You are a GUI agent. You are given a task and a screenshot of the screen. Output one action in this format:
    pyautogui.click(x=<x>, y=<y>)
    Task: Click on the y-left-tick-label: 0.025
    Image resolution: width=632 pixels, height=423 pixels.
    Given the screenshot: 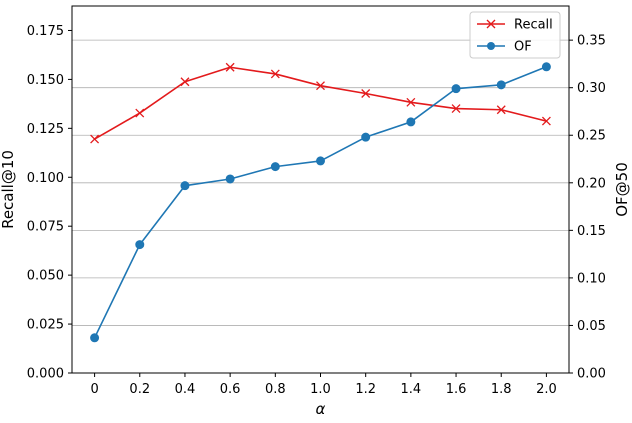 What is the action you would take?
    pyautogui.click(x=45, y=325)
    